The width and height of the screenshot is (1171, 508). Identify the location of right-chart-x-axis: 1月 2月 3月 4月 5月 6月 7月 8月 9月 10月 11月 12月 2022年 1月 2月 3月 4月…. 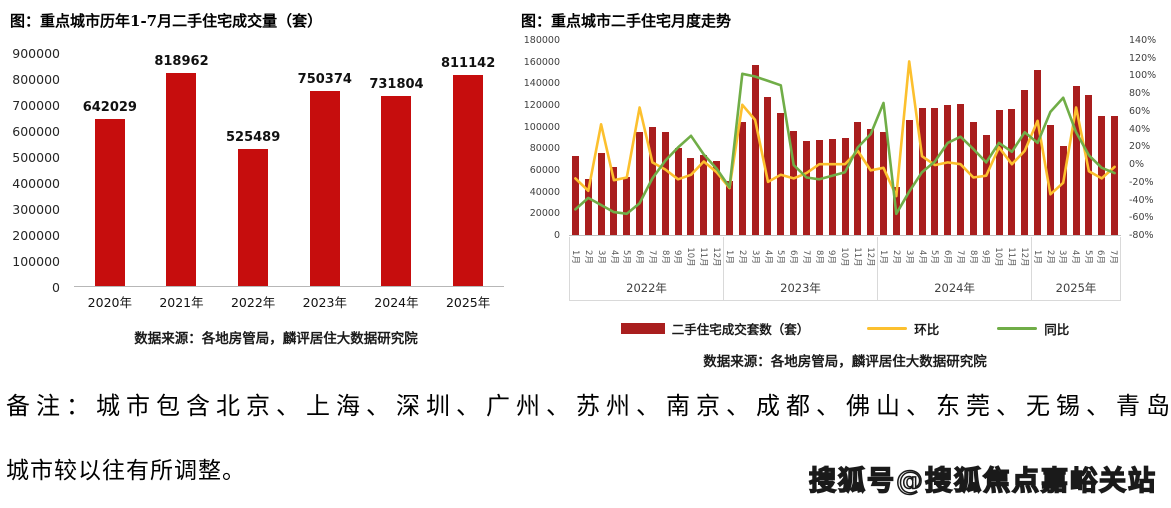
(845, 269).